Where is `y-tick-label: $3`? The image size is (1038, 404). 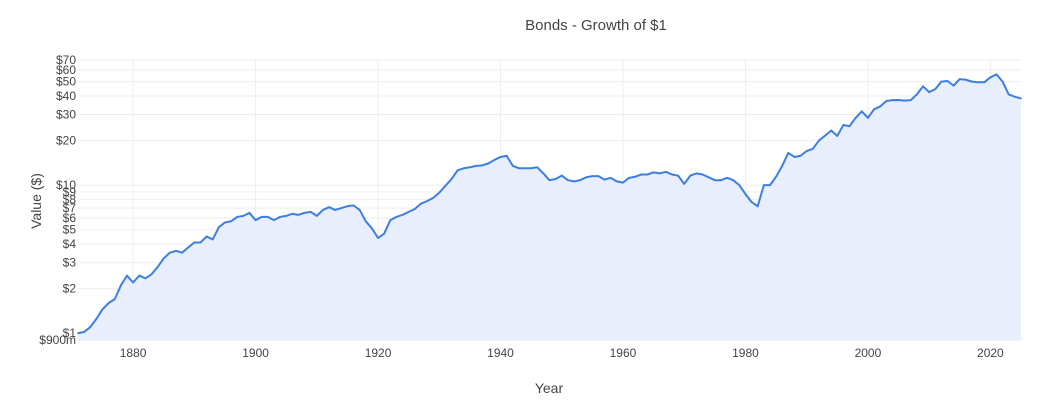
y-tick-label: $3 is located at coordinates (70, 263).